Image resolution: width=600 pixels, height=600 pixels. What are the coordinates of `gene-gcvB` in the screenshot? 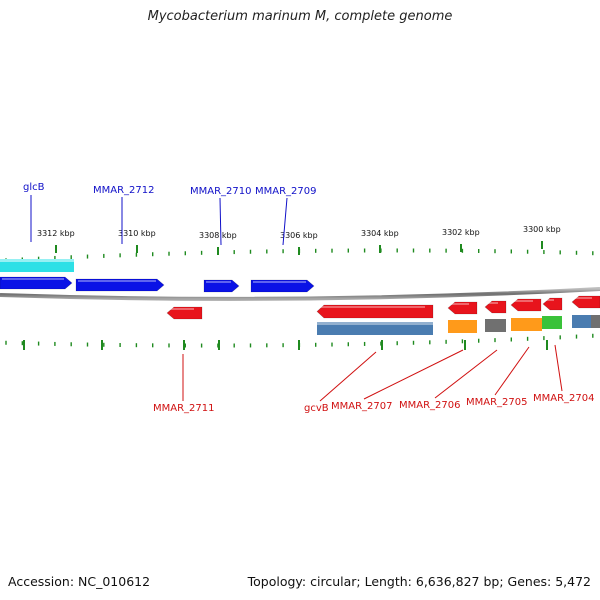 It's located at (375, 311).